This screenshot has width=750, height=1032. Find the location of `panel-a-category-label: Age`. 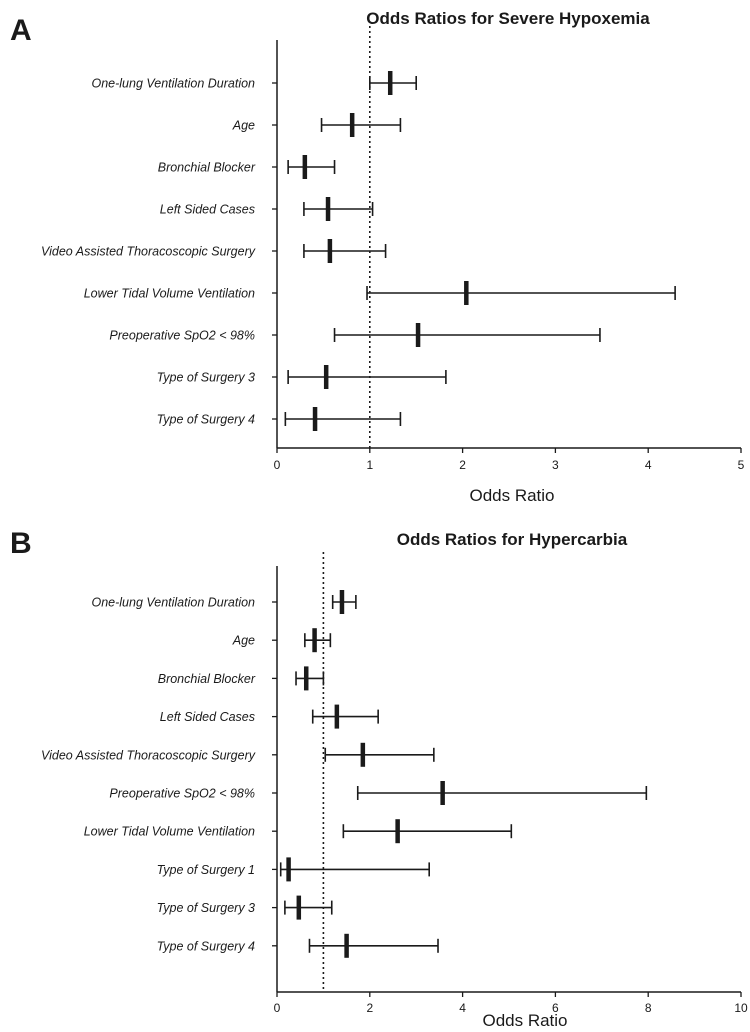

panel-a-category-label: Age is located at coordinates (243, 126).